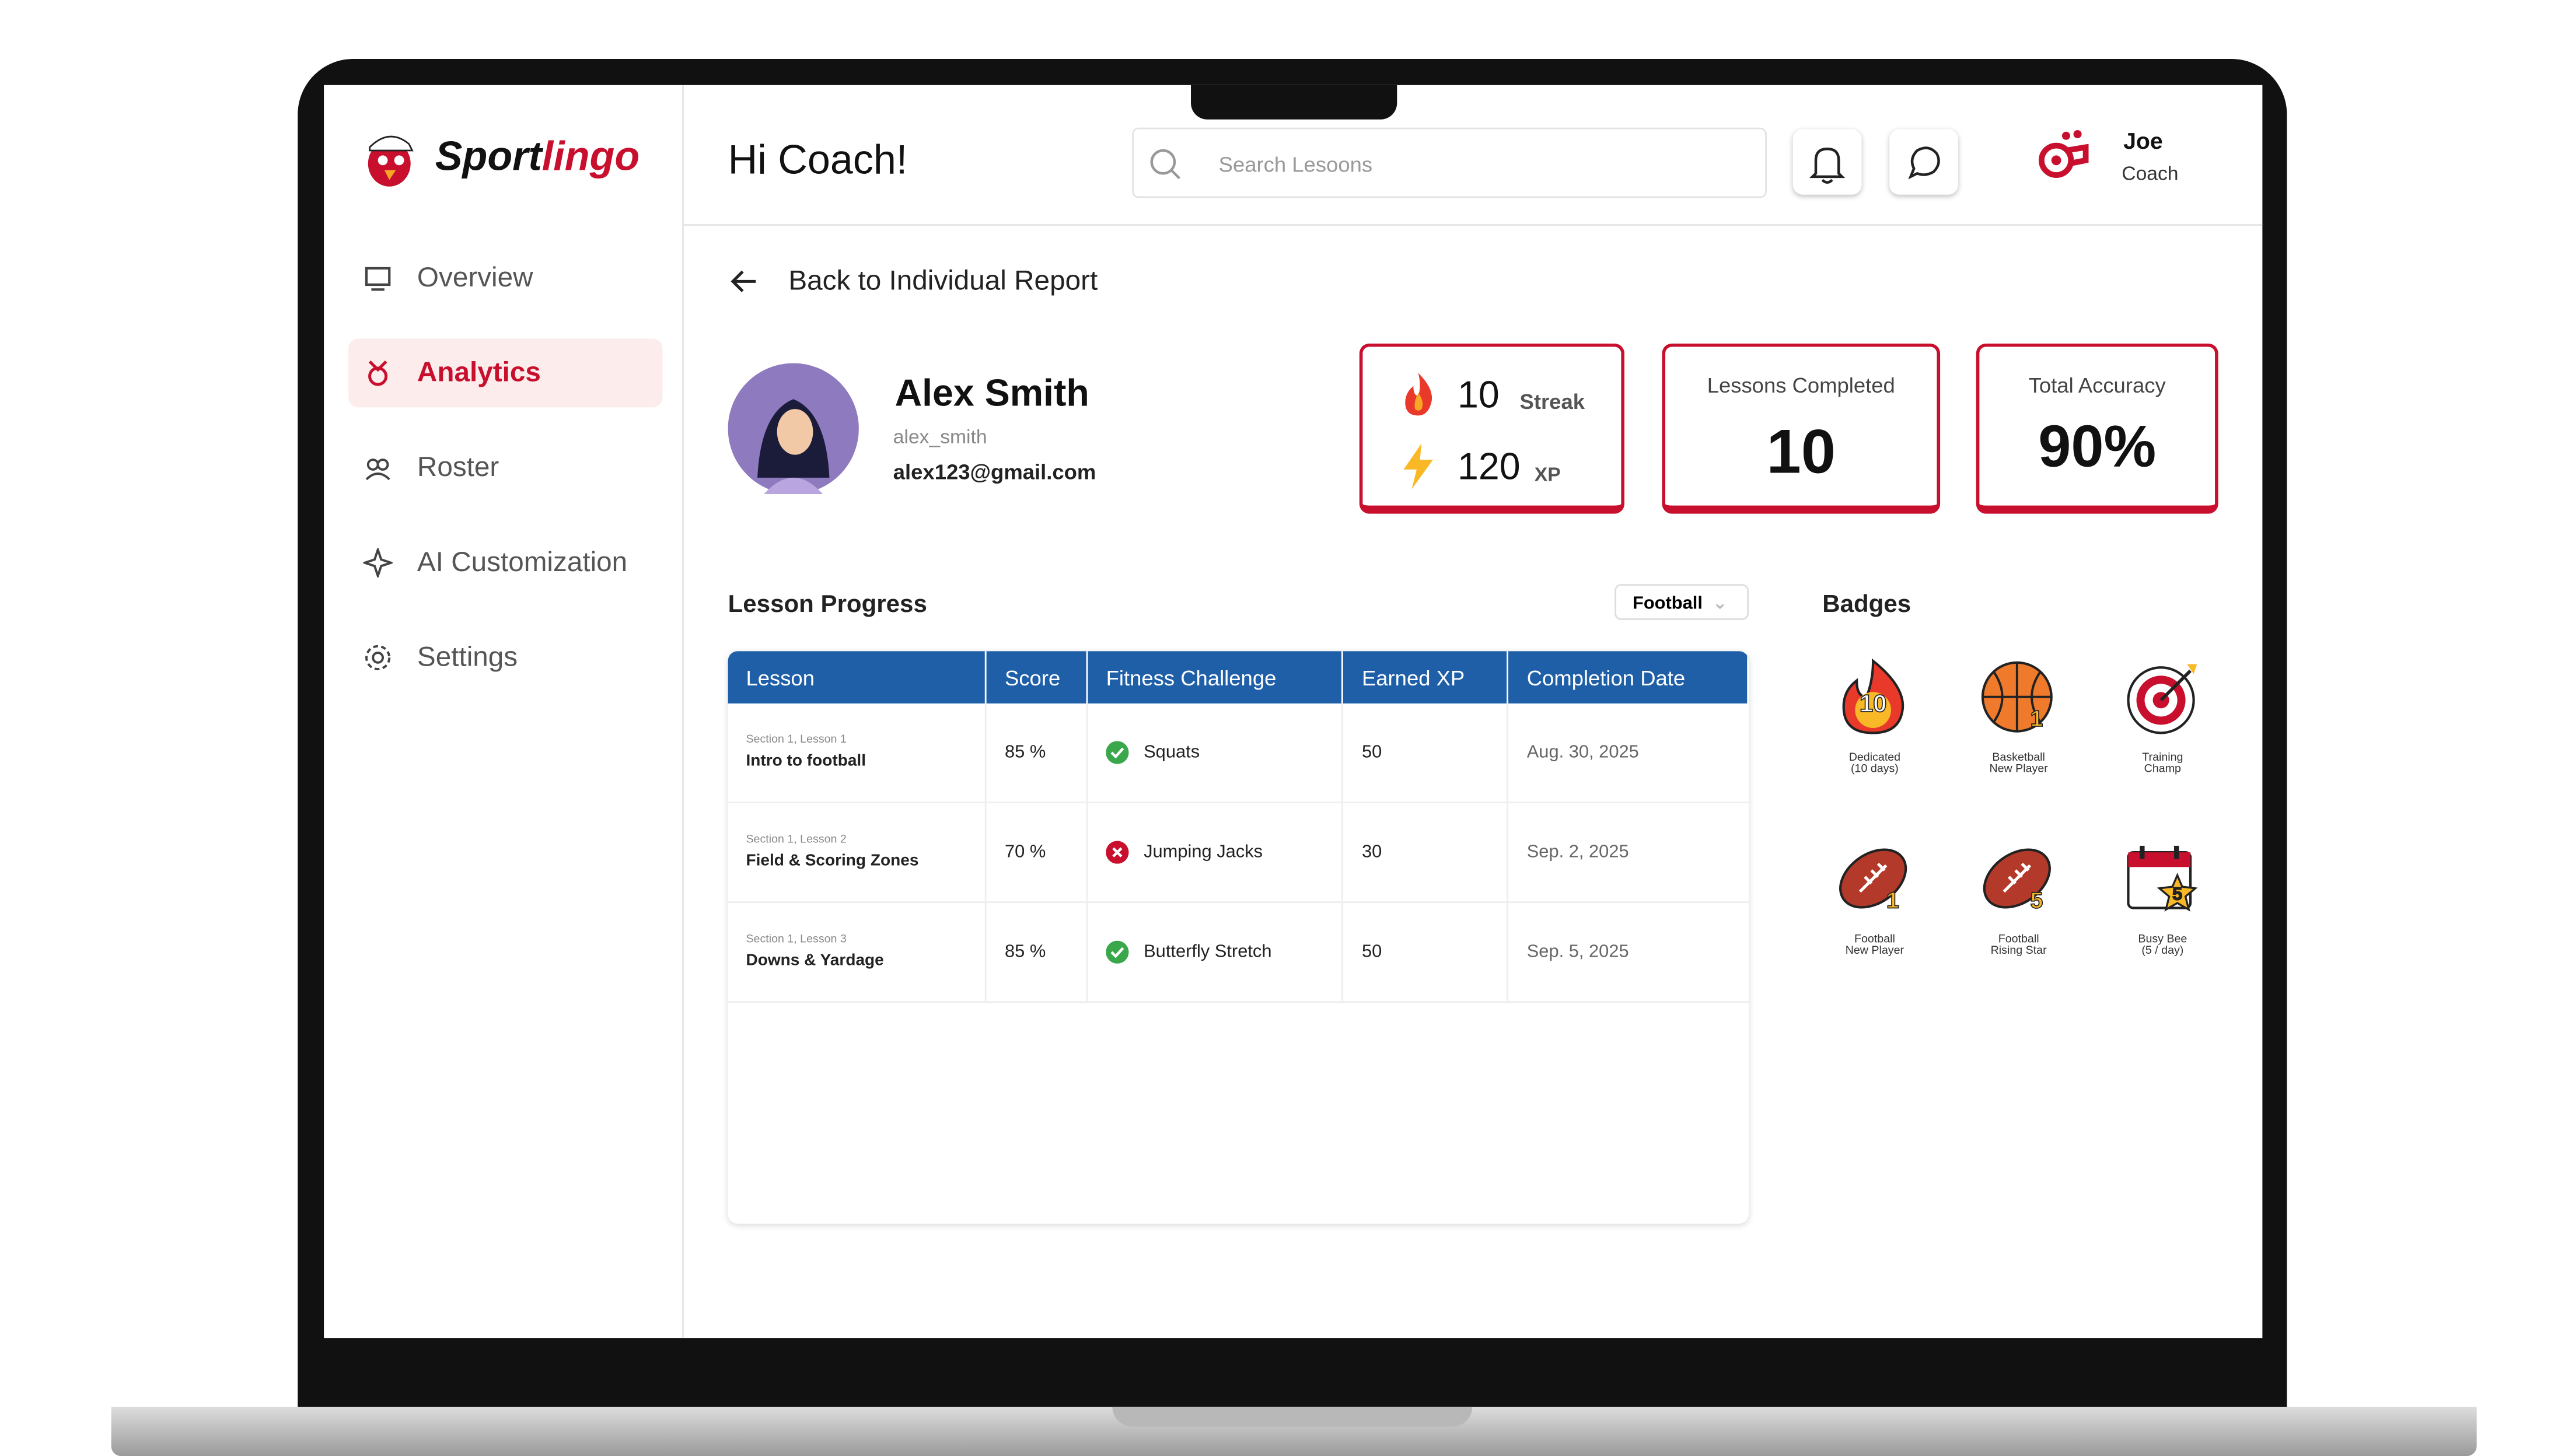 The image size is (2565, 1456). I want to click on badges-title: Badges, so click(1866, 604).